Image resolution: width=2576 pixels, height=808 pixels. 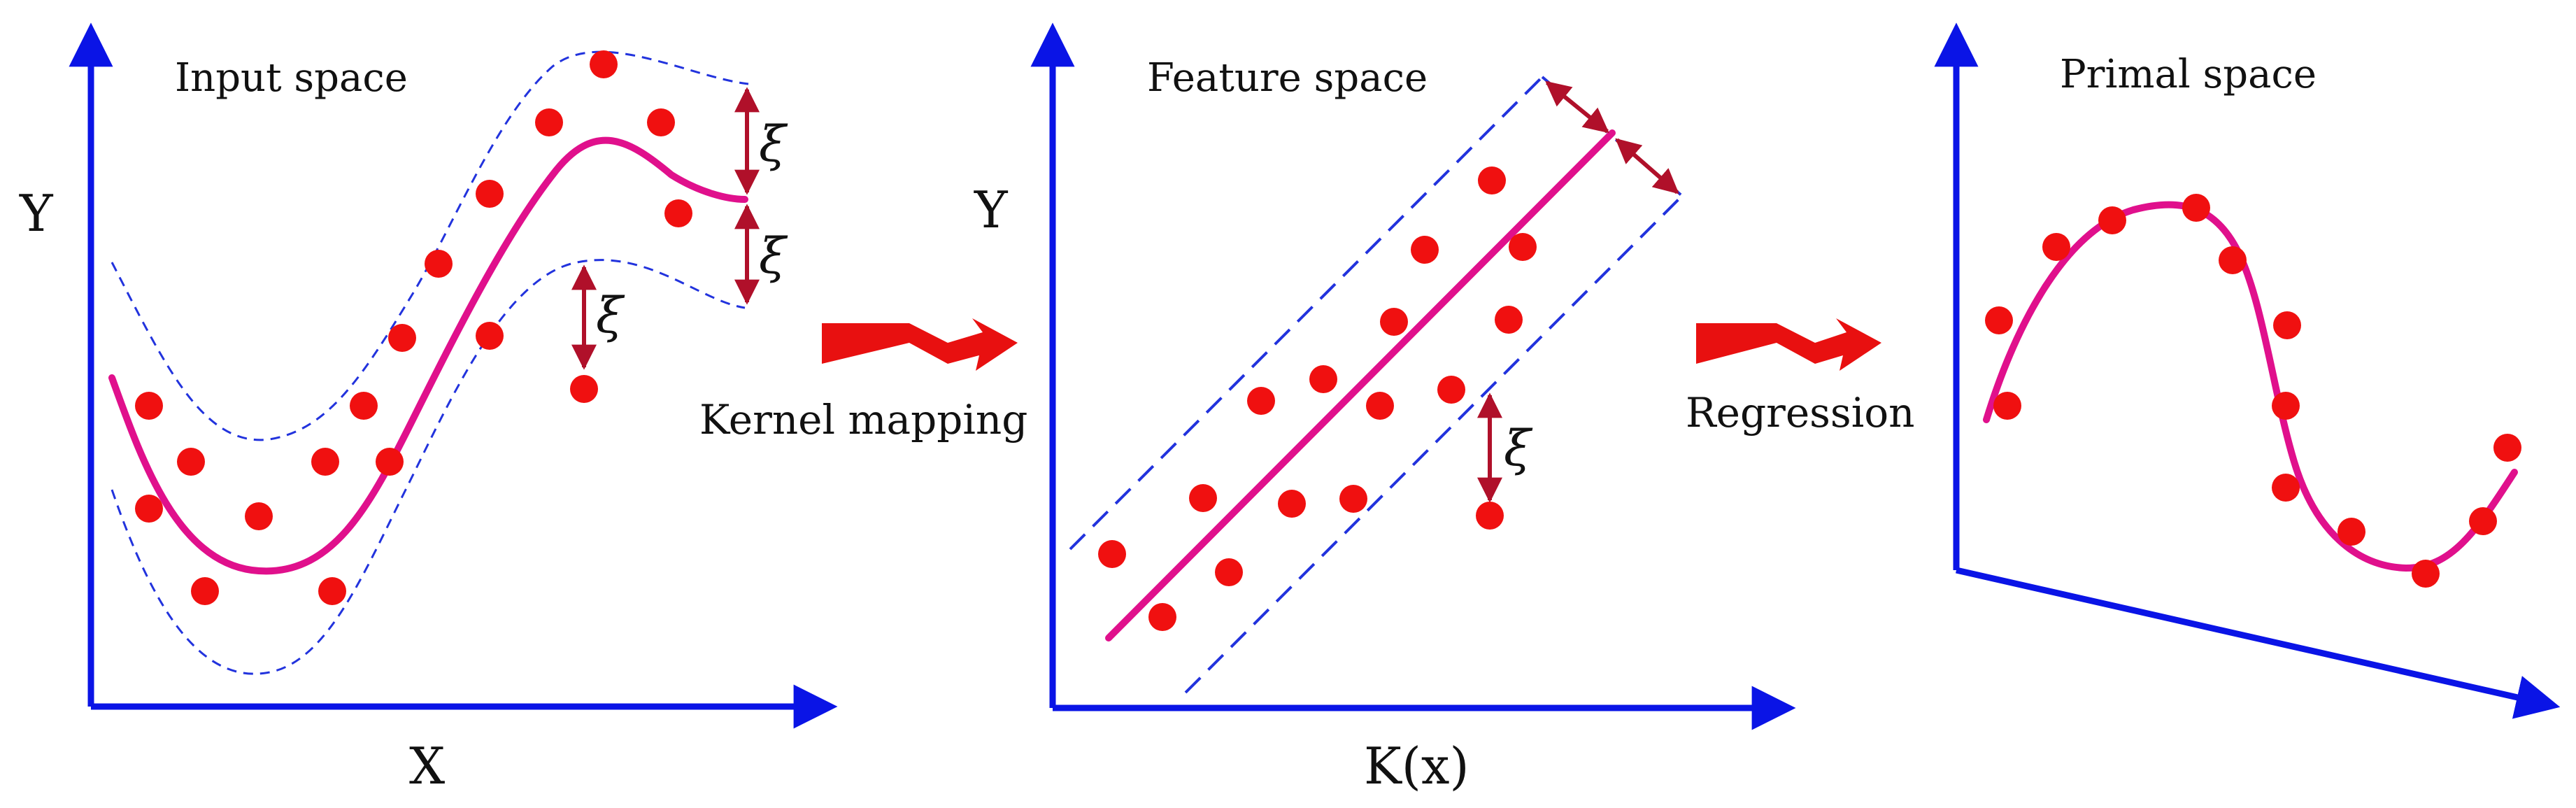 I want to click on input-xi-lower: ξ, so click(x=773, y=256).